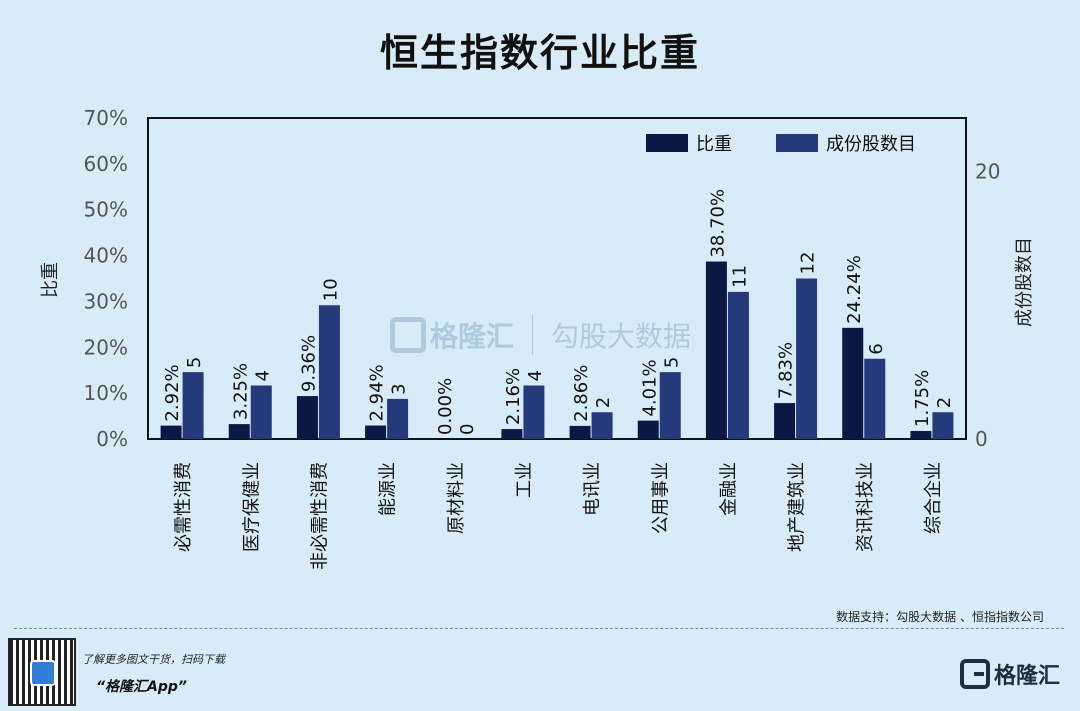 Image resolution: width=1080 pixels, height=711 pixels. What do you see at coordinates (808, 263) in the screenshot?
I see `data-label-count: 12` at bounding box center [808, 263].